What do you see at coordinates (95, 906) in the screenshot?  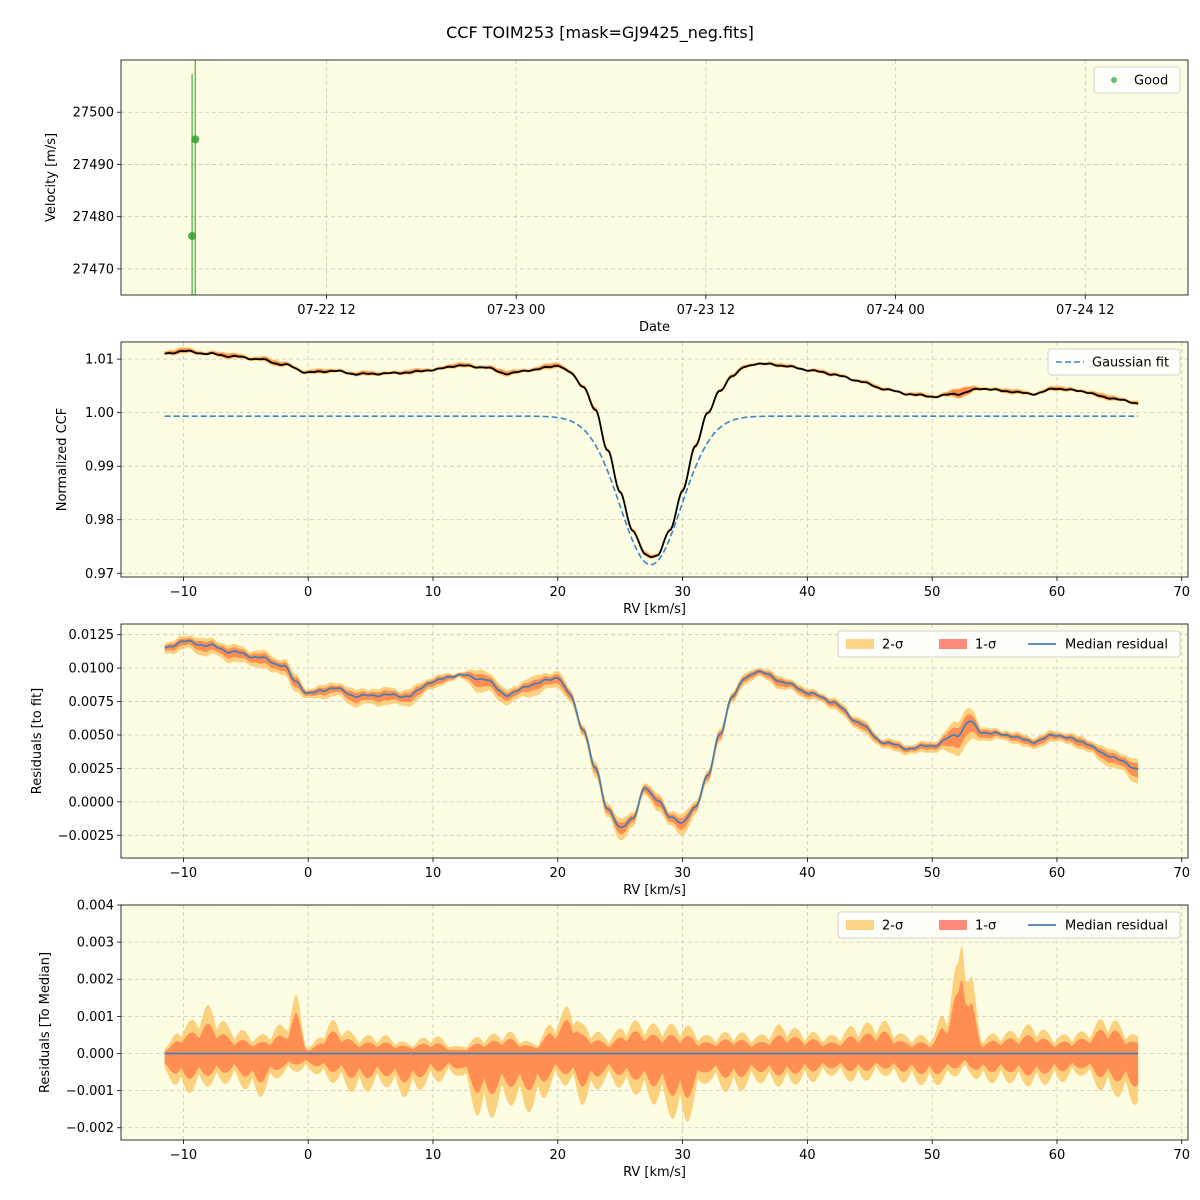 I see `y-tick-label: 0.004` at bounding box center [95, 906].